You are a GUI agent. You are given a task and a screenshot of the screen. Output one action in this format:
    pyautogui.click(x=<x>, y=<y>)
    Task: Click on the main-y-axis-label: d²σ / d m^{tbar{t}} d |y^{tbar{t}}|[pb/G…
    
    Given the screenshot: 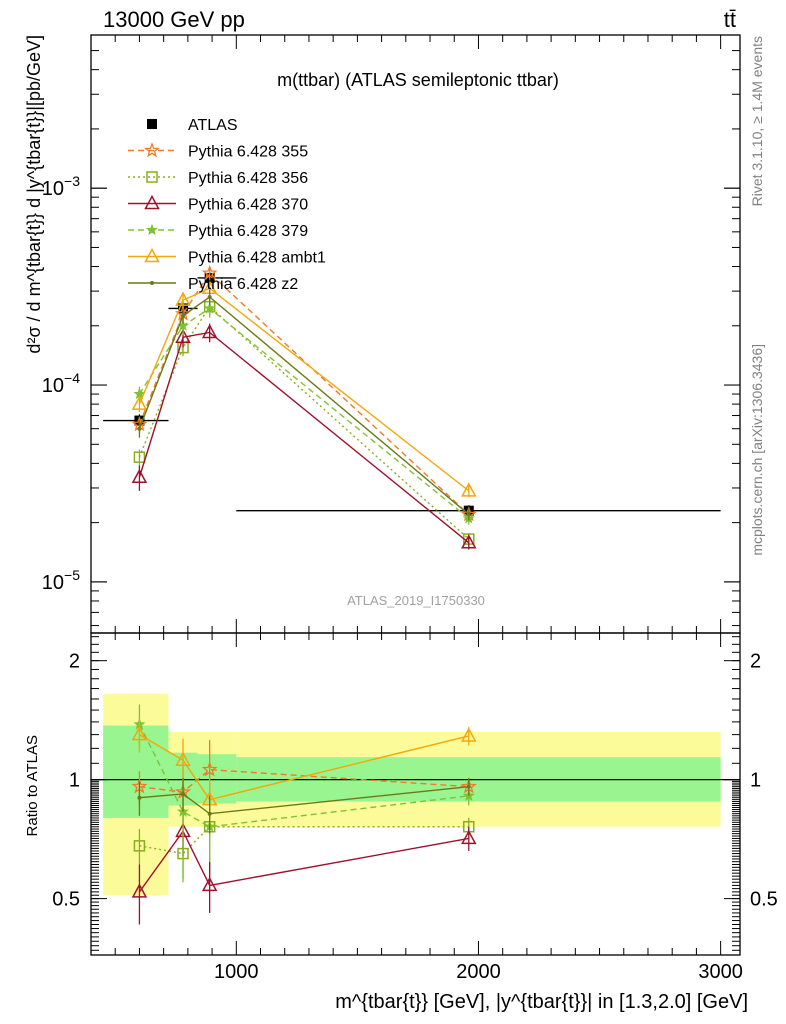 What is the action you would take?
    pyautogui.click(x=34, y=194)
    